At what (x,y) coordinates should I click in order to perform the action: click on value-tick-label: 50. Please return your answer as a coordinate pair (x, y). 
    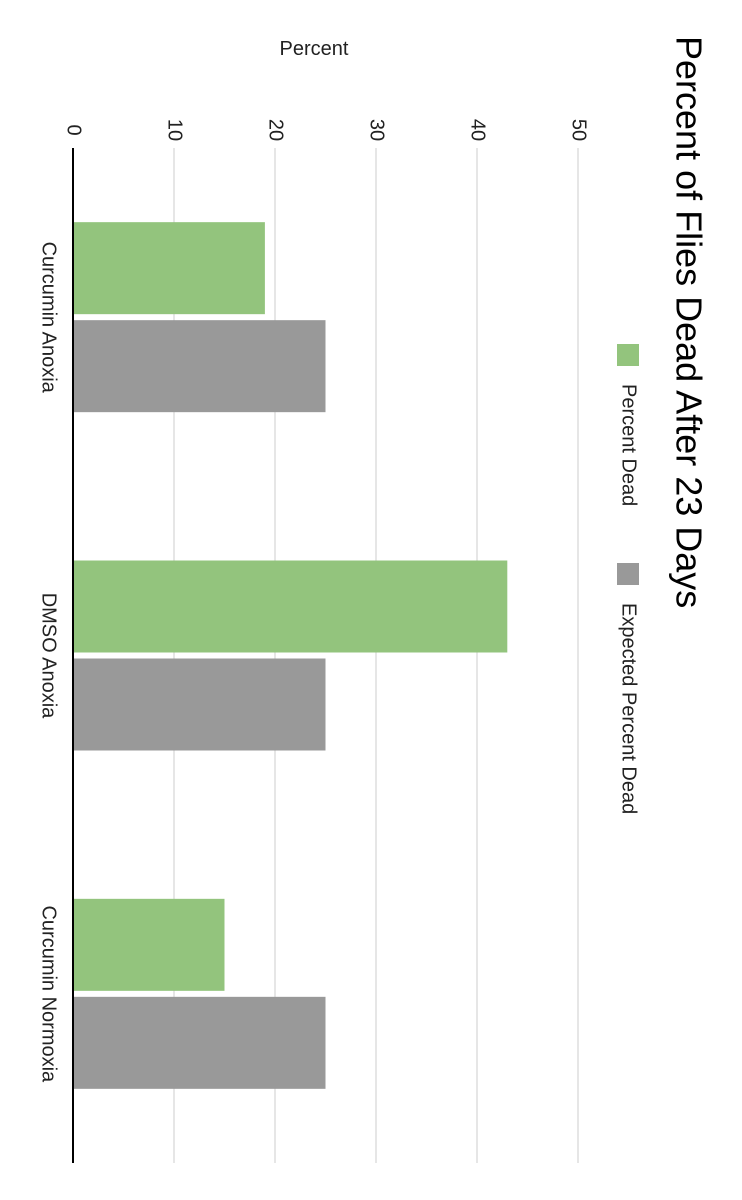
    Looking at the image, I should click on (579, 130).